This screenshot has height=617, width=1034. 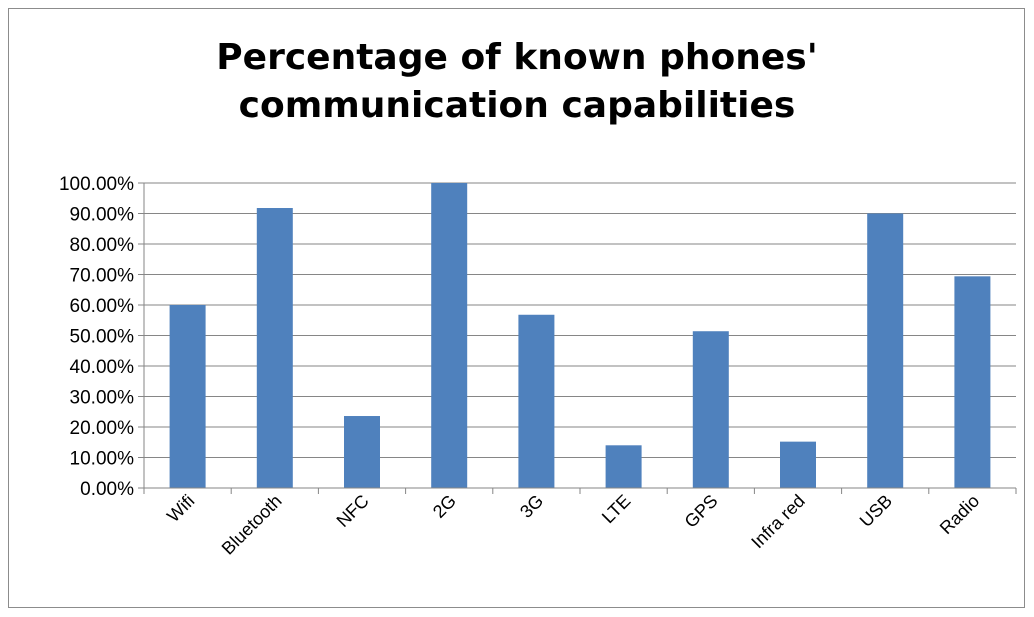 I want to click on x-category-label: NFC, so click(x=353, y=511).